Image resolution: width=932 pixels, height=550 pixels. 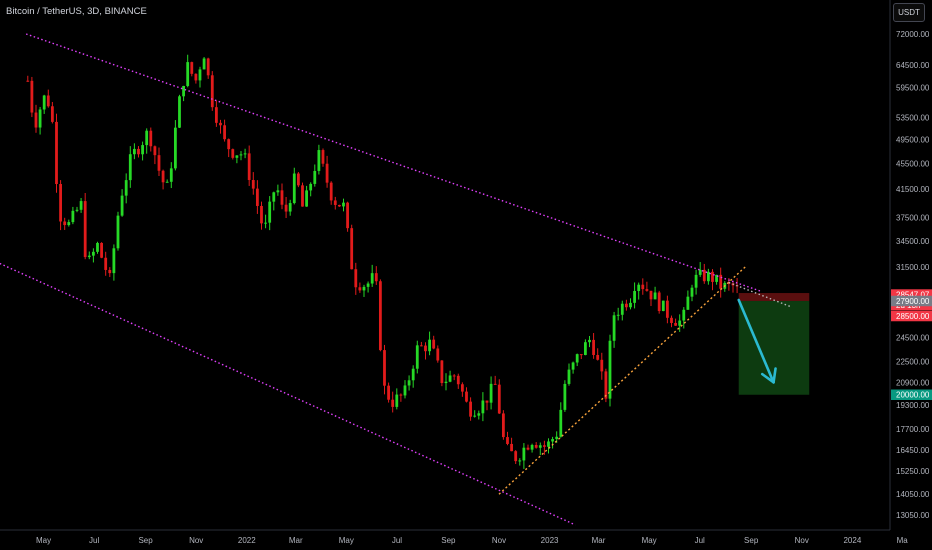 What do you see at coordinates (913, 494) in the screenshot?
I see `y-tick-label: 14050.00` at bounding box center [913, 494].